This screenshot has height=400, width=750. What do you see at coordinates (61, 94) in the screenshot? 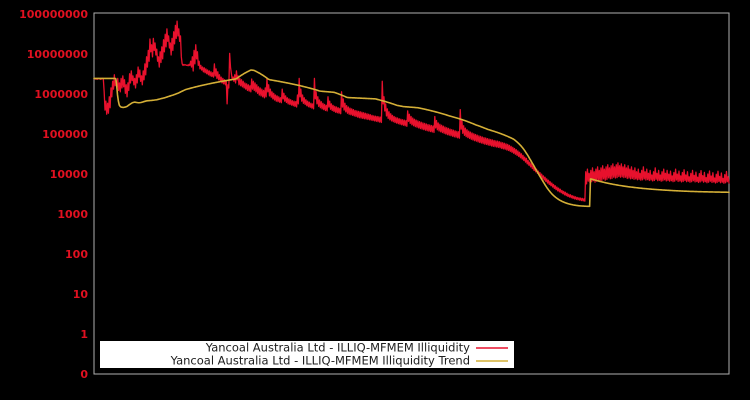
I see `y-axis-tick-label: 1000000` at bounding box center [61, 94].